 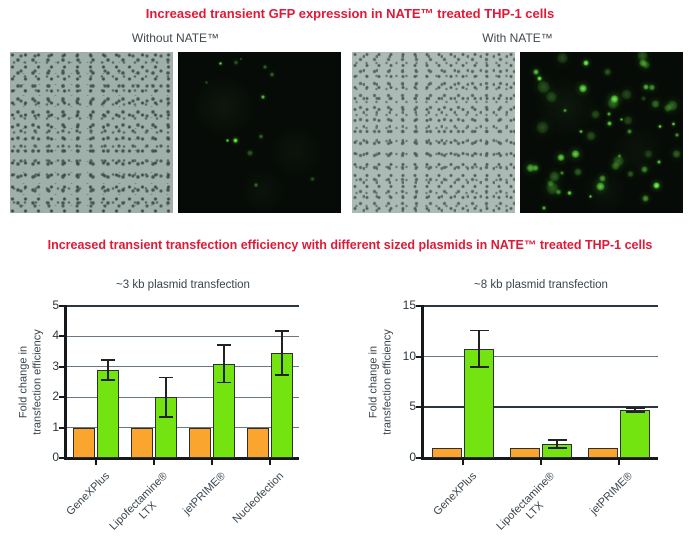 What do you see at coordinates (433, 132) in the screenshot?
I see `micro-panel-brightfield-with-nate` at bounding box center [433, 132].